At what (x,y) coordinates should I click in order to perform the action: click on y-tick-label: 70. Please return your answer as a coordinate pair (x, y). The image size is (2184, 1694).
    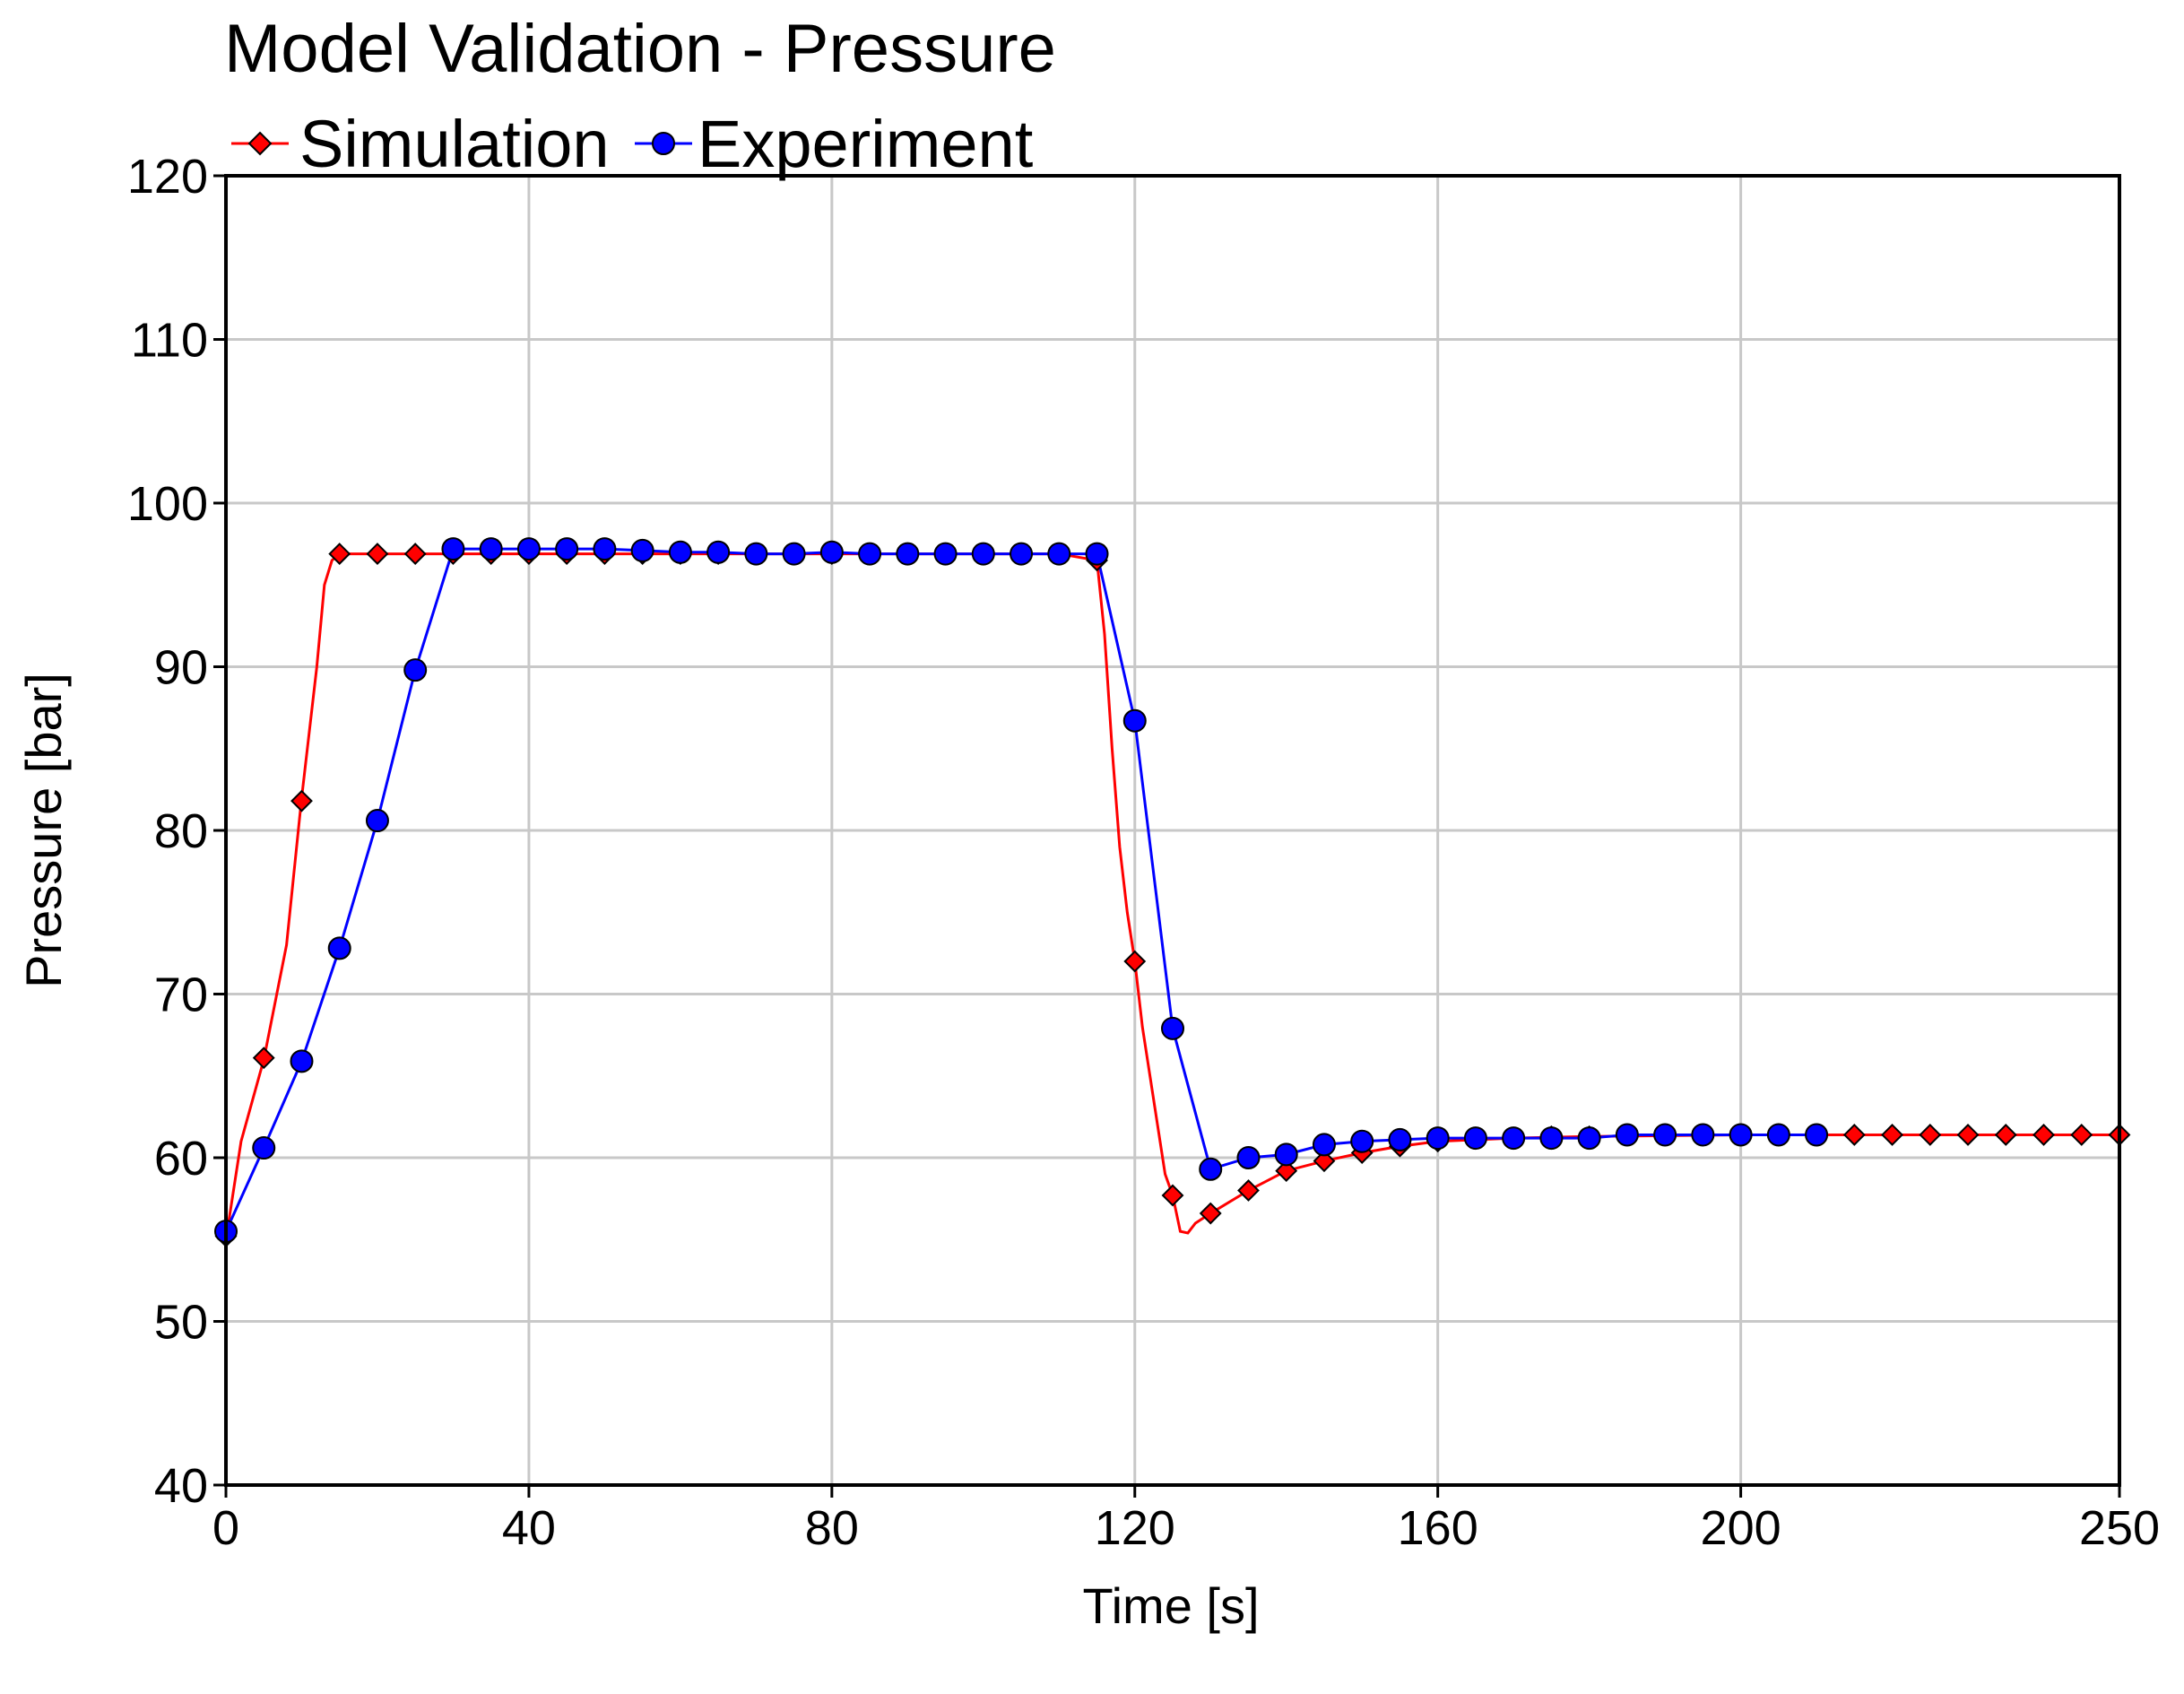
    Looking at the image, I should click on (181, 995).